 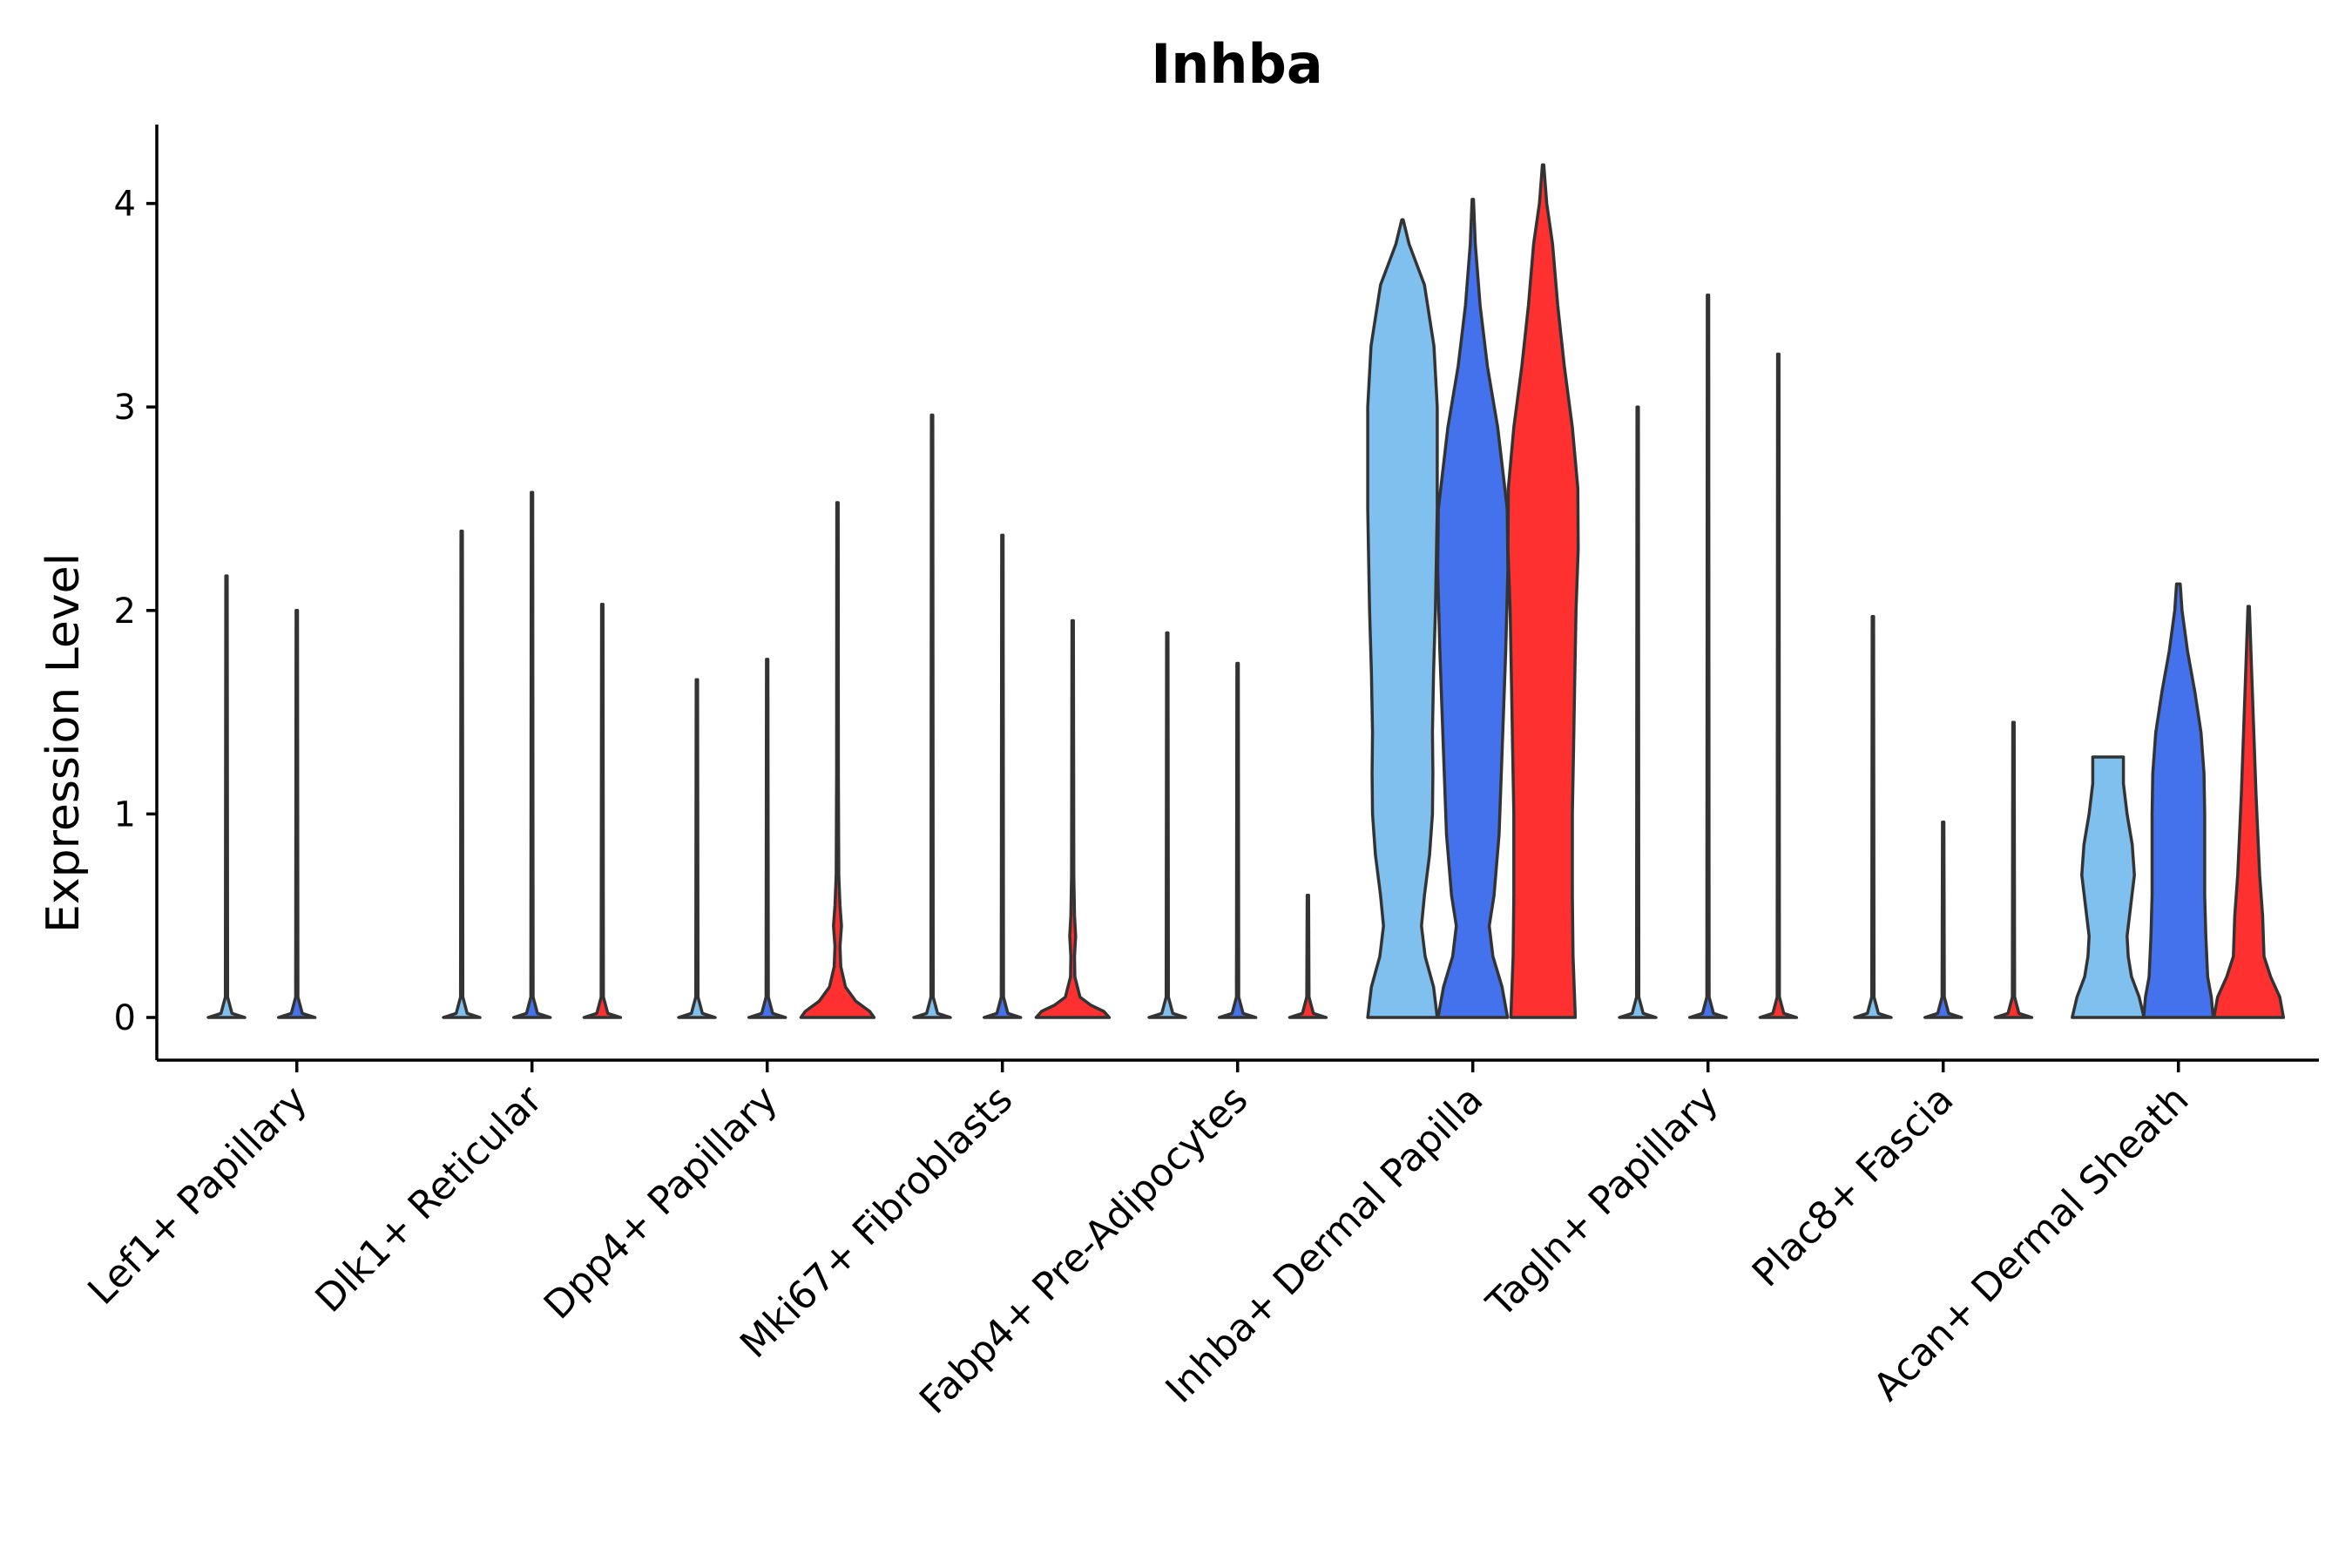 I want to click on x-tick-label: Tagln+ Papillary, so click(x=1602, y=1202).